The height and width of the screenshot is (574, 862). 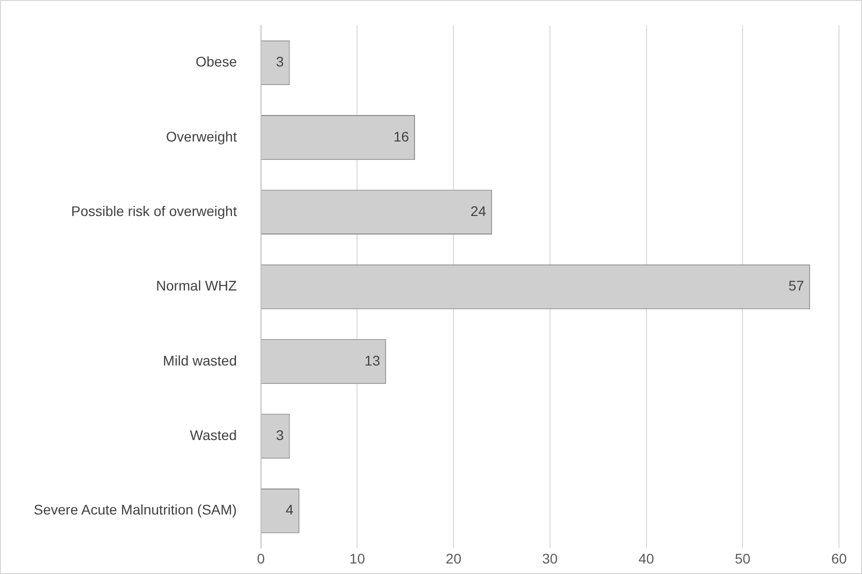 I want to click on y-tick-label: Possible risk of overweight, so click(x=154, y=210).